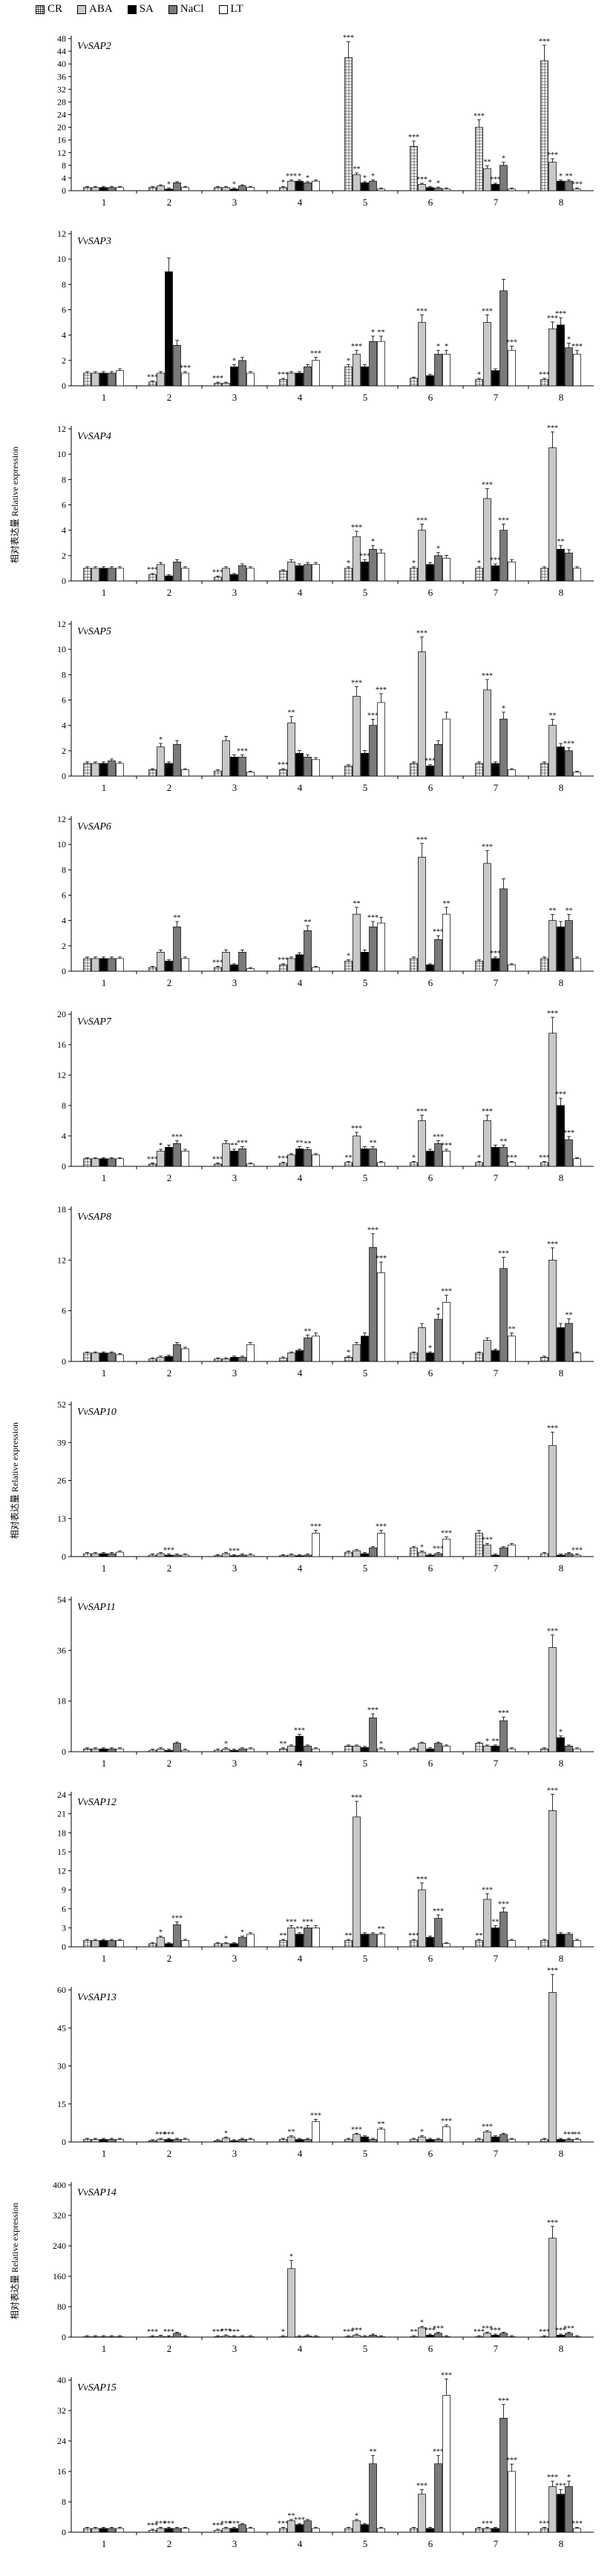 The image size is (616, 2576). I want to click on x-tick-label: 2, so click(169, 982).